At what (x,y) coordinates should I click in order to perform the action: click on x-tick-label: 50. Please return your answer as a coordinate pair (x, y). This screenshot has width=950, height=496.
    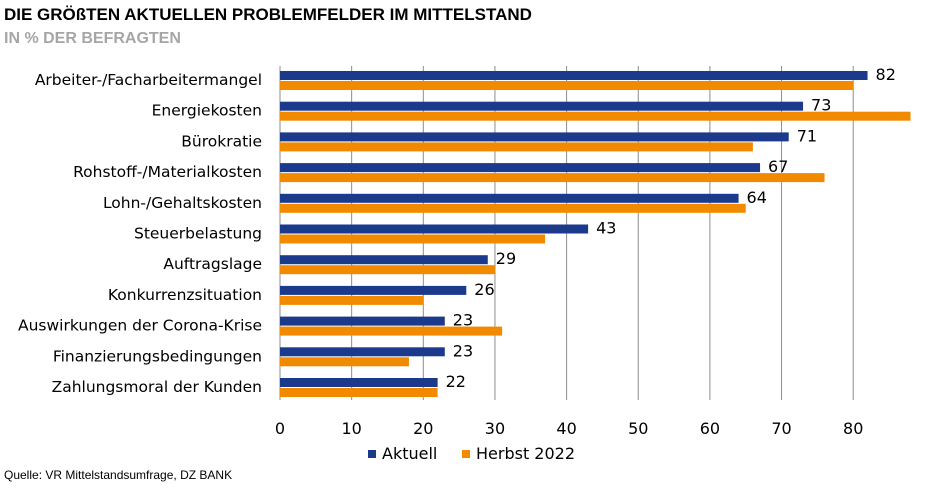
    Looking at the image, I should click on (638, 428).